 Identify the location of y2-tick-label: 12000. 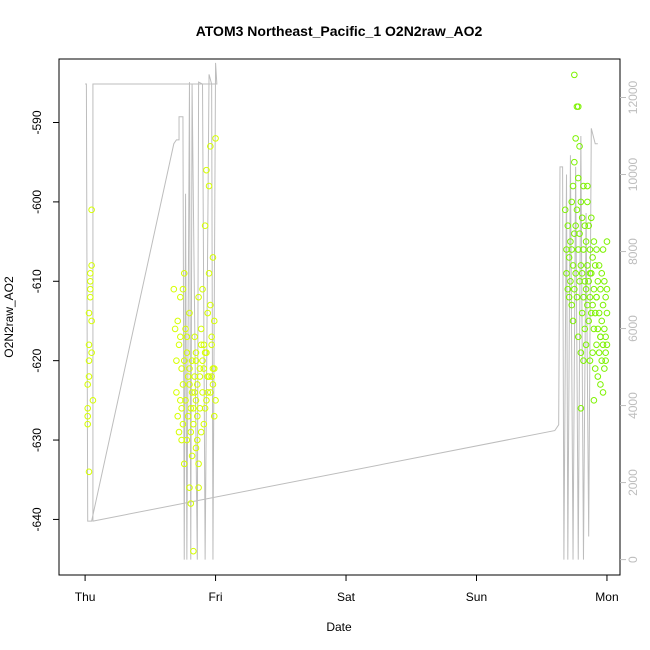
(633, 97).